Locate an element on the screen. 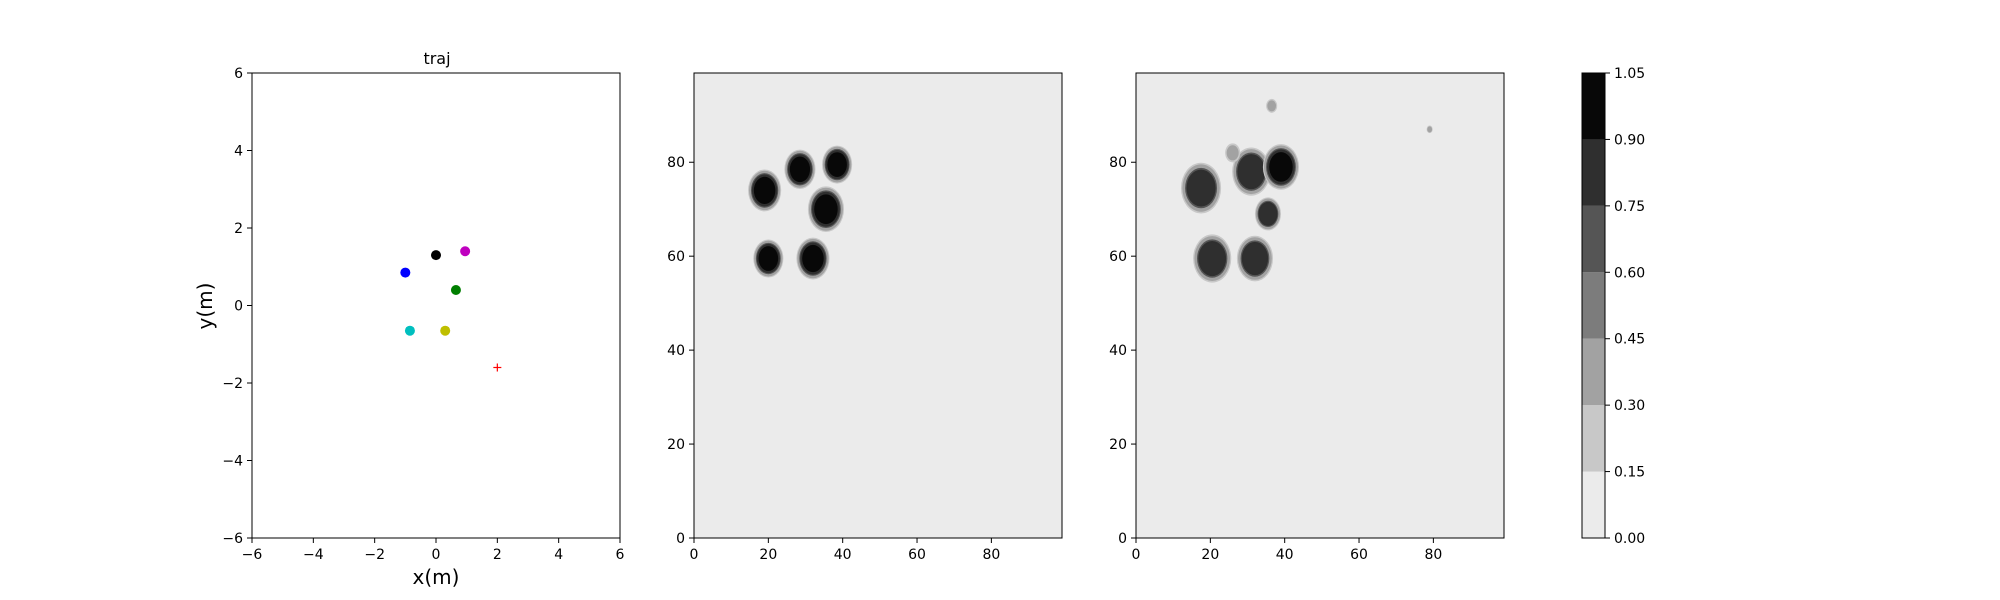 The height and width of the screenshot is (600, 2000). x-tick-label: −6 is located at coordinates (252, 555).